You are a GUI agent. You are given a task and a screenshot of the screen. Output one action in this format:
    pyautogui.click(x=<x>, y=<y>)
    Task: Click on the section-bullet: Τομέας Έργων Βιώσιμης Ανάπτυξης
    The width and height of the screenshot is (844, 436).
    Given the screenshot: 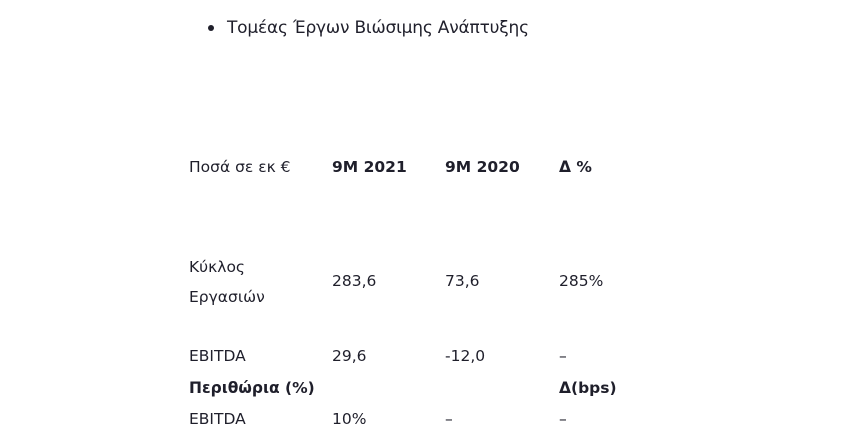 What is the action you would take?
    pyautogui.click(x=368, y=28)
    